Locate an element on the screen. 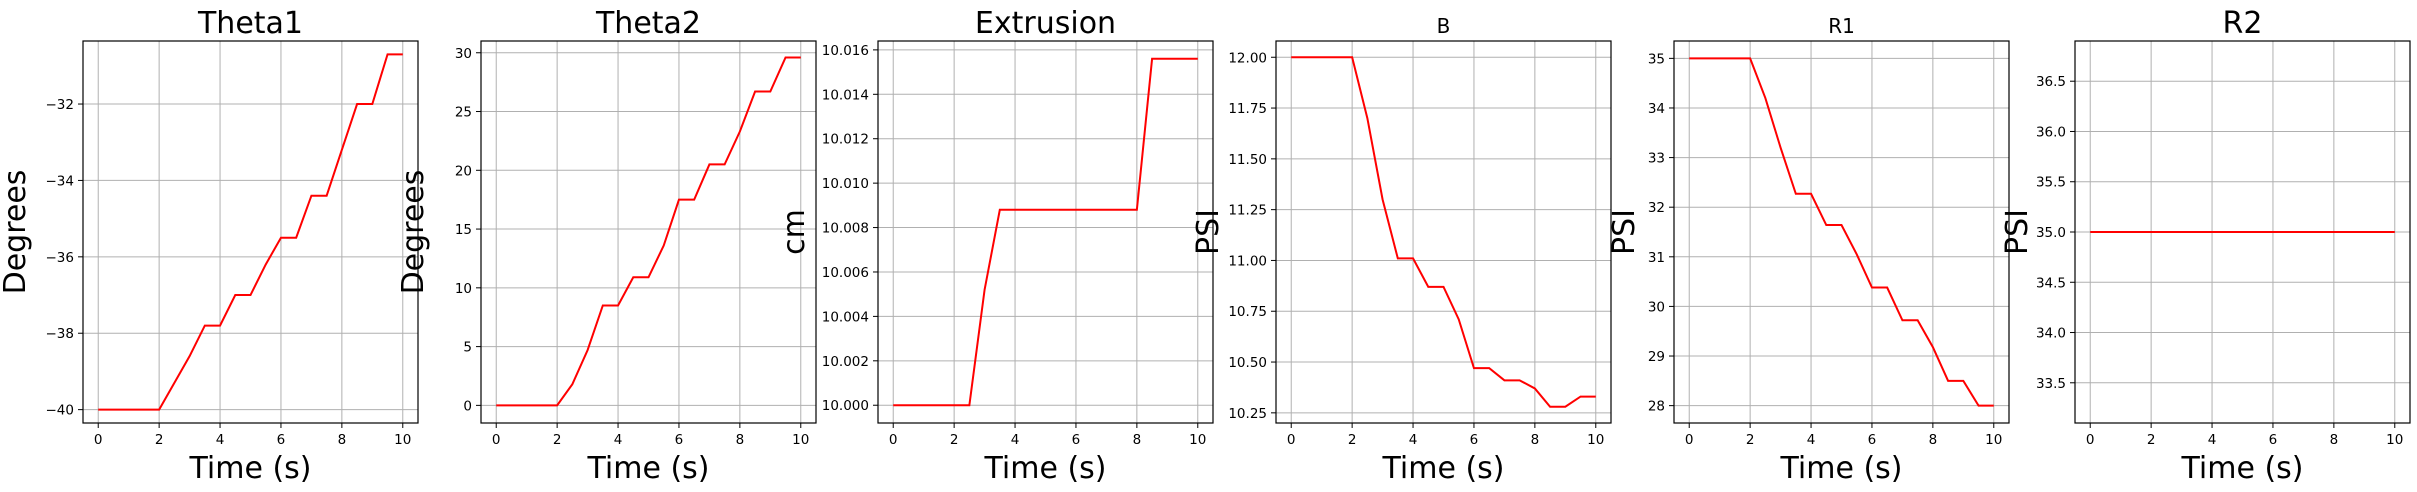  y-tick-label: 10 is located at coordinates (463, 289).